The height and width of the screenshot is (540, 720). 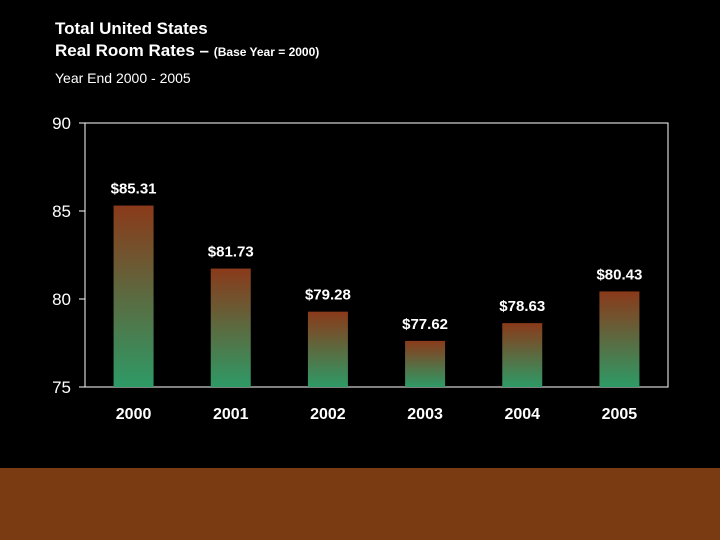 I want to click on y-axis: 75 80 85 90, so click(x=68, y=255).